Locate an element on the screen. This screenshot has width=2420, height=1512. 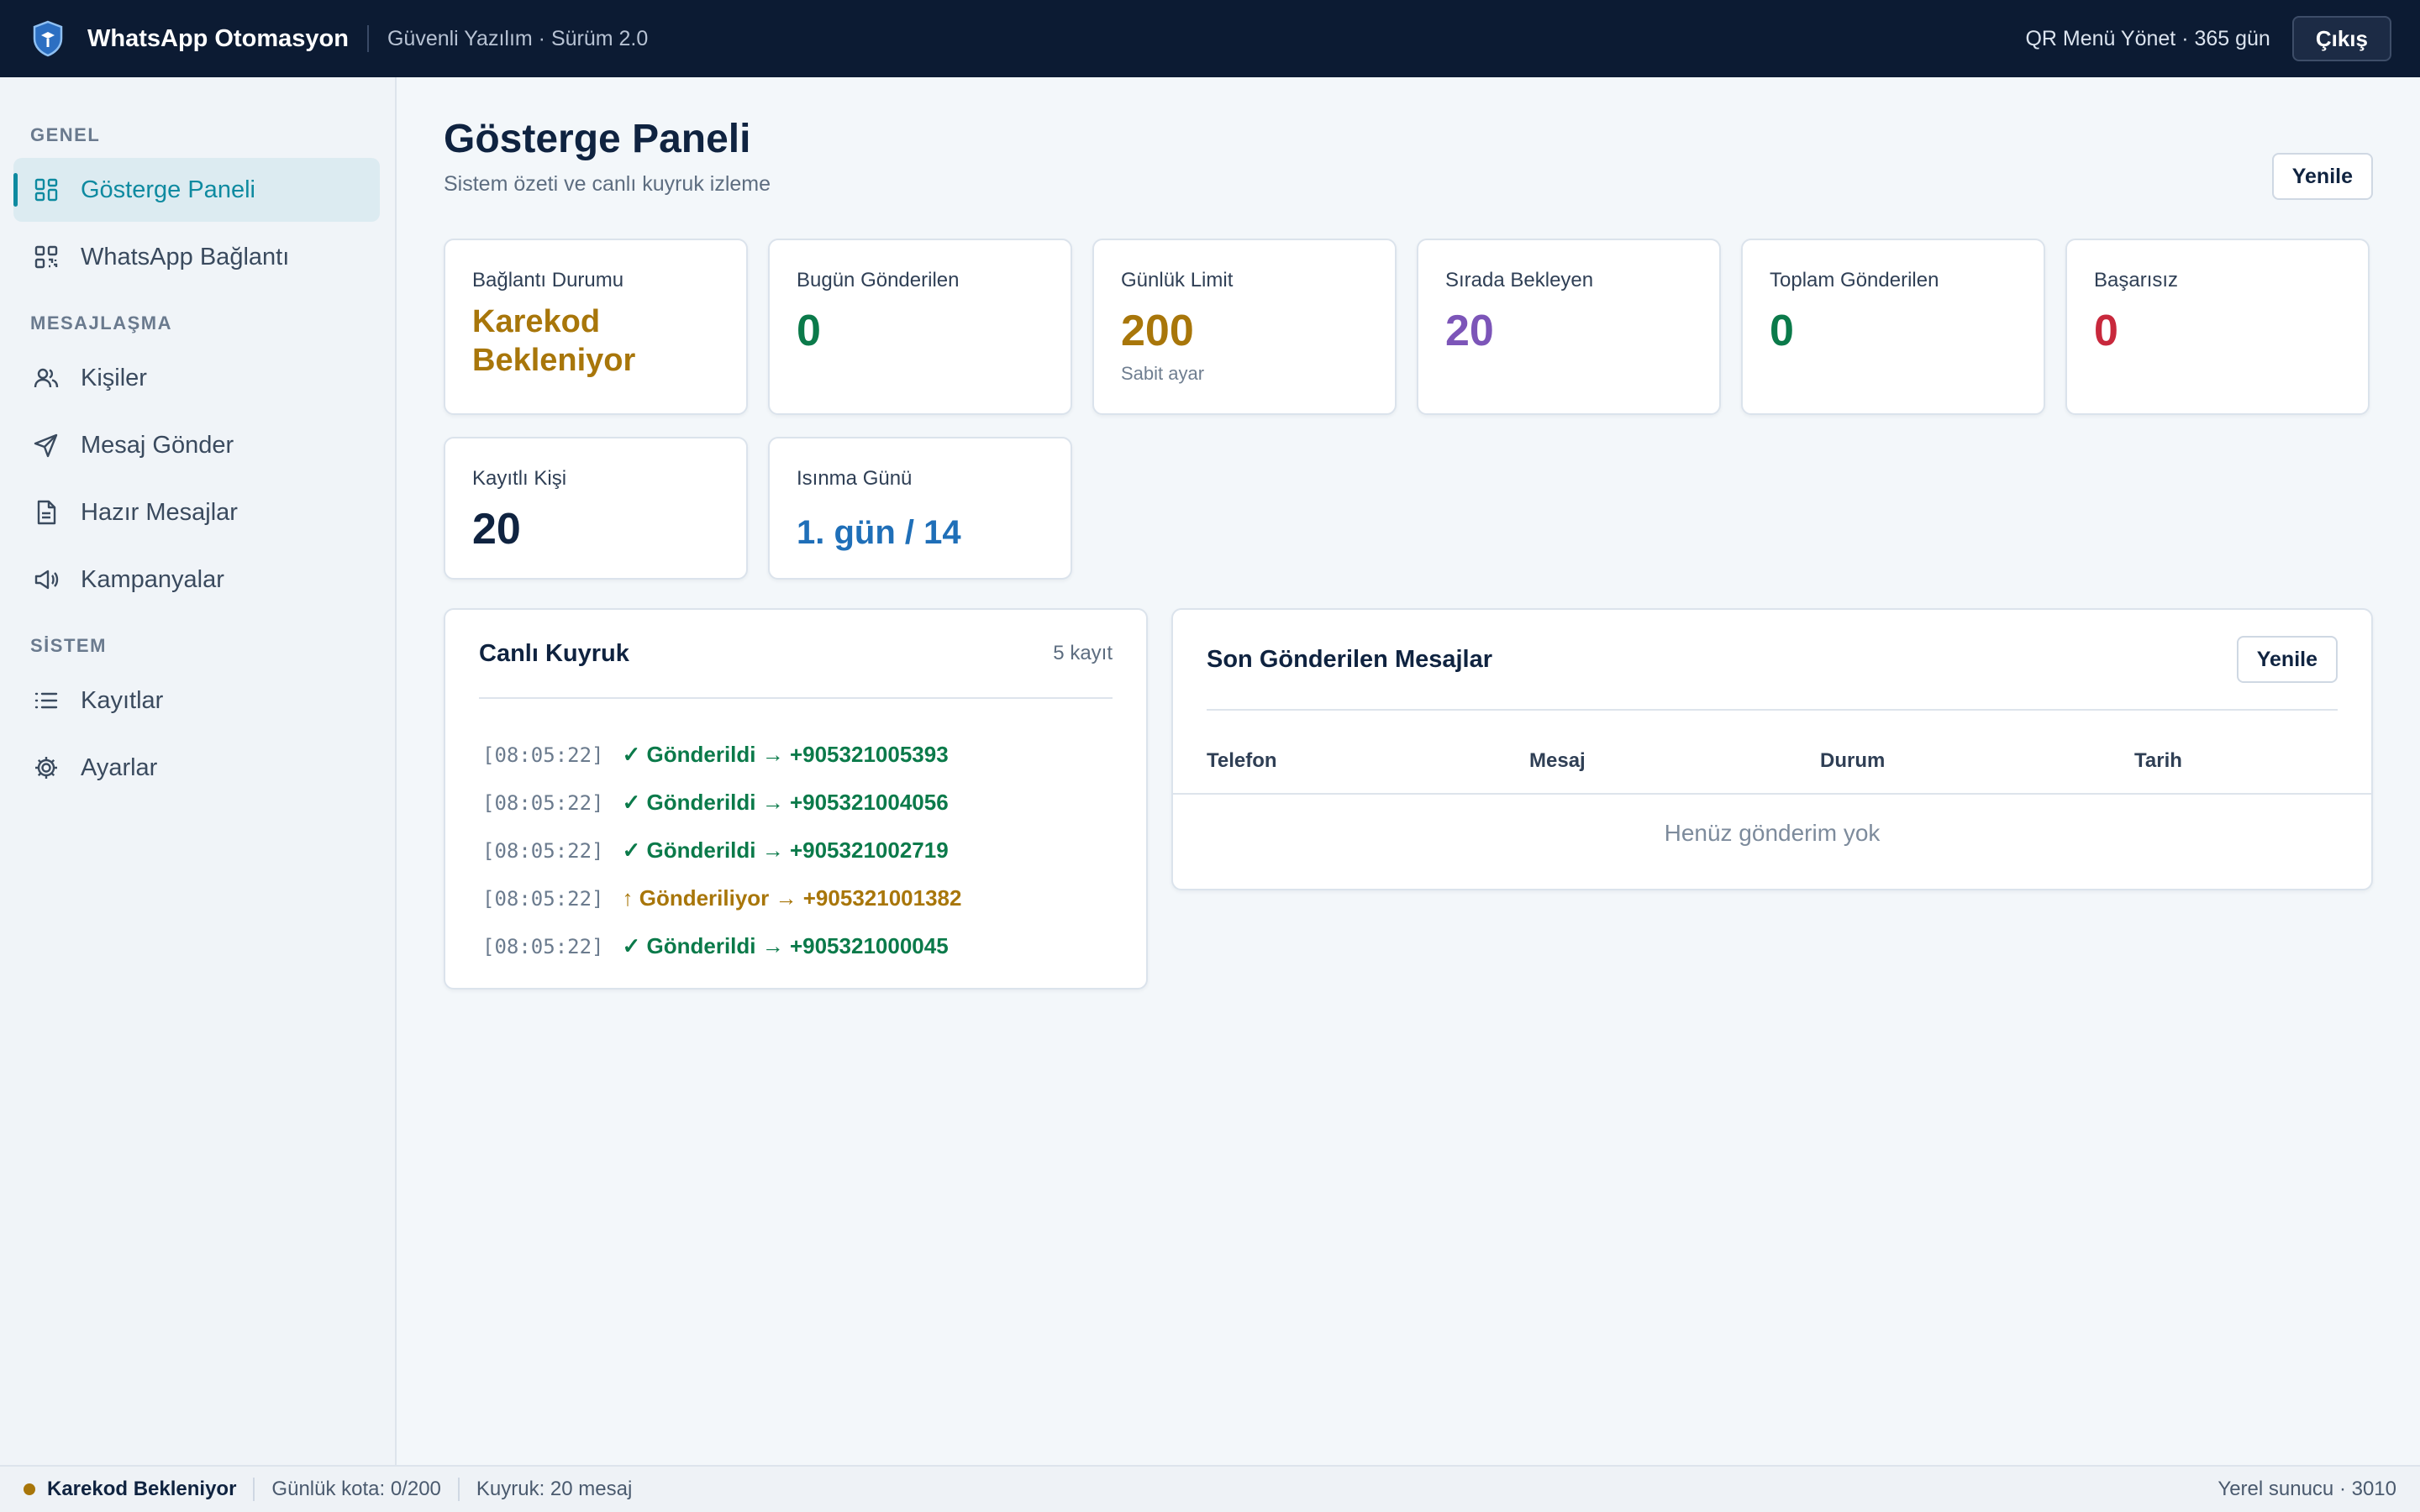
stat-label: Bağlantı Durumu is located at coordinates (548, 280).